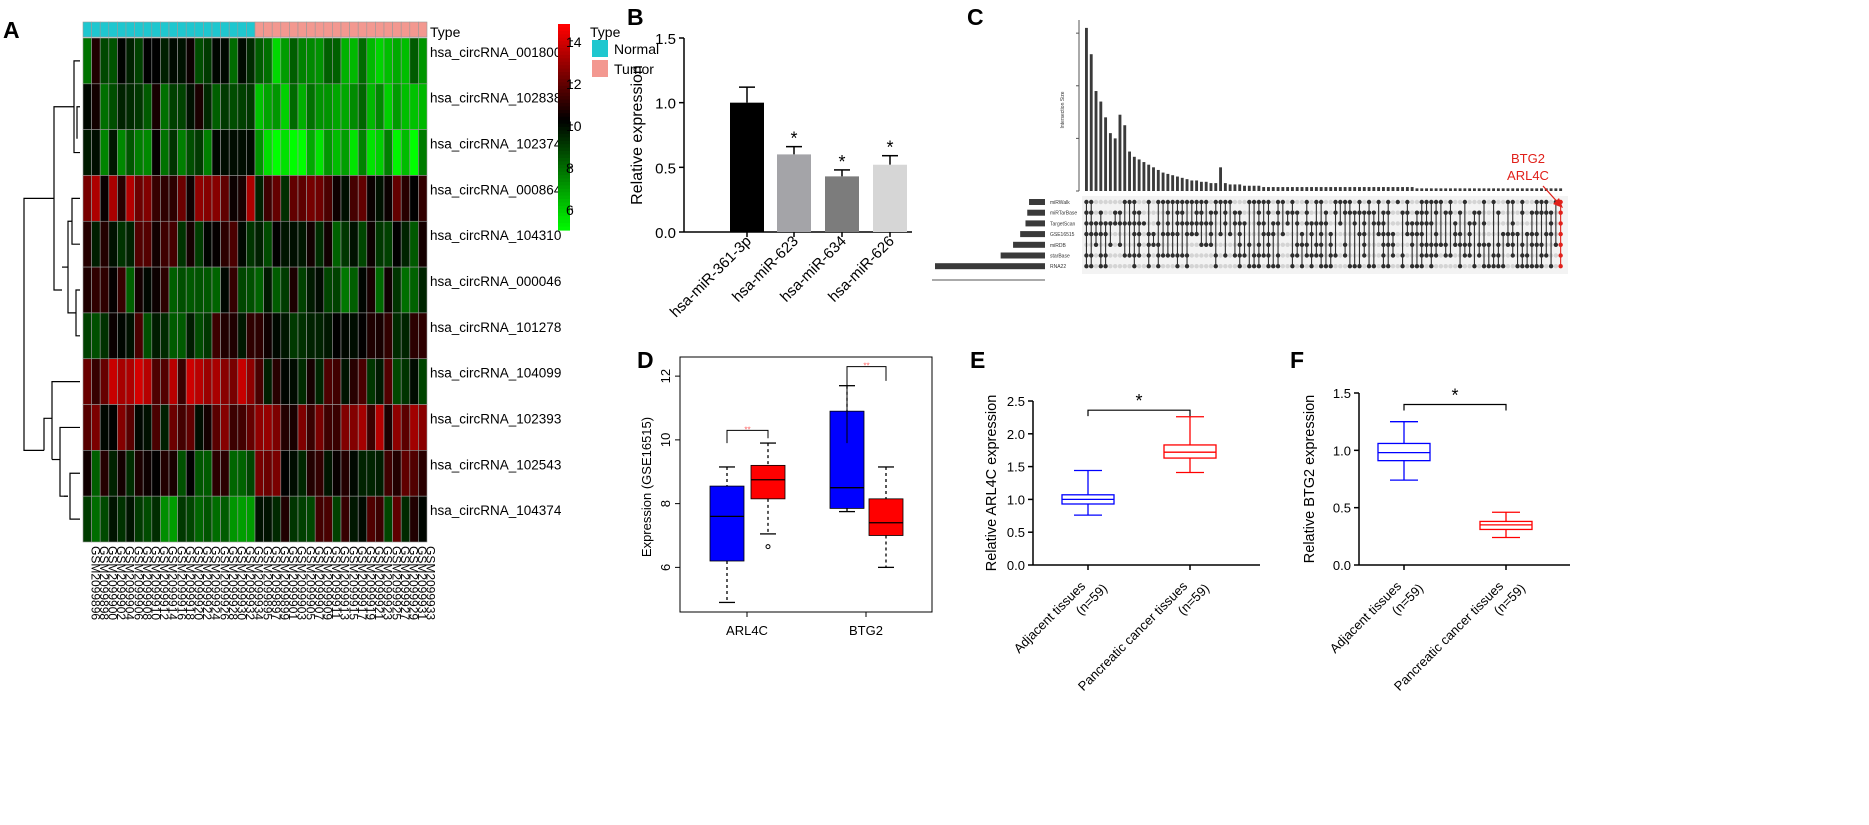 Image resolution: width=1869 pixels, height=825 pixels. What do you see at coordinates (65, 420) in the screenshot?
I see `dendrogram-branch` at bounding box center [65, 420].